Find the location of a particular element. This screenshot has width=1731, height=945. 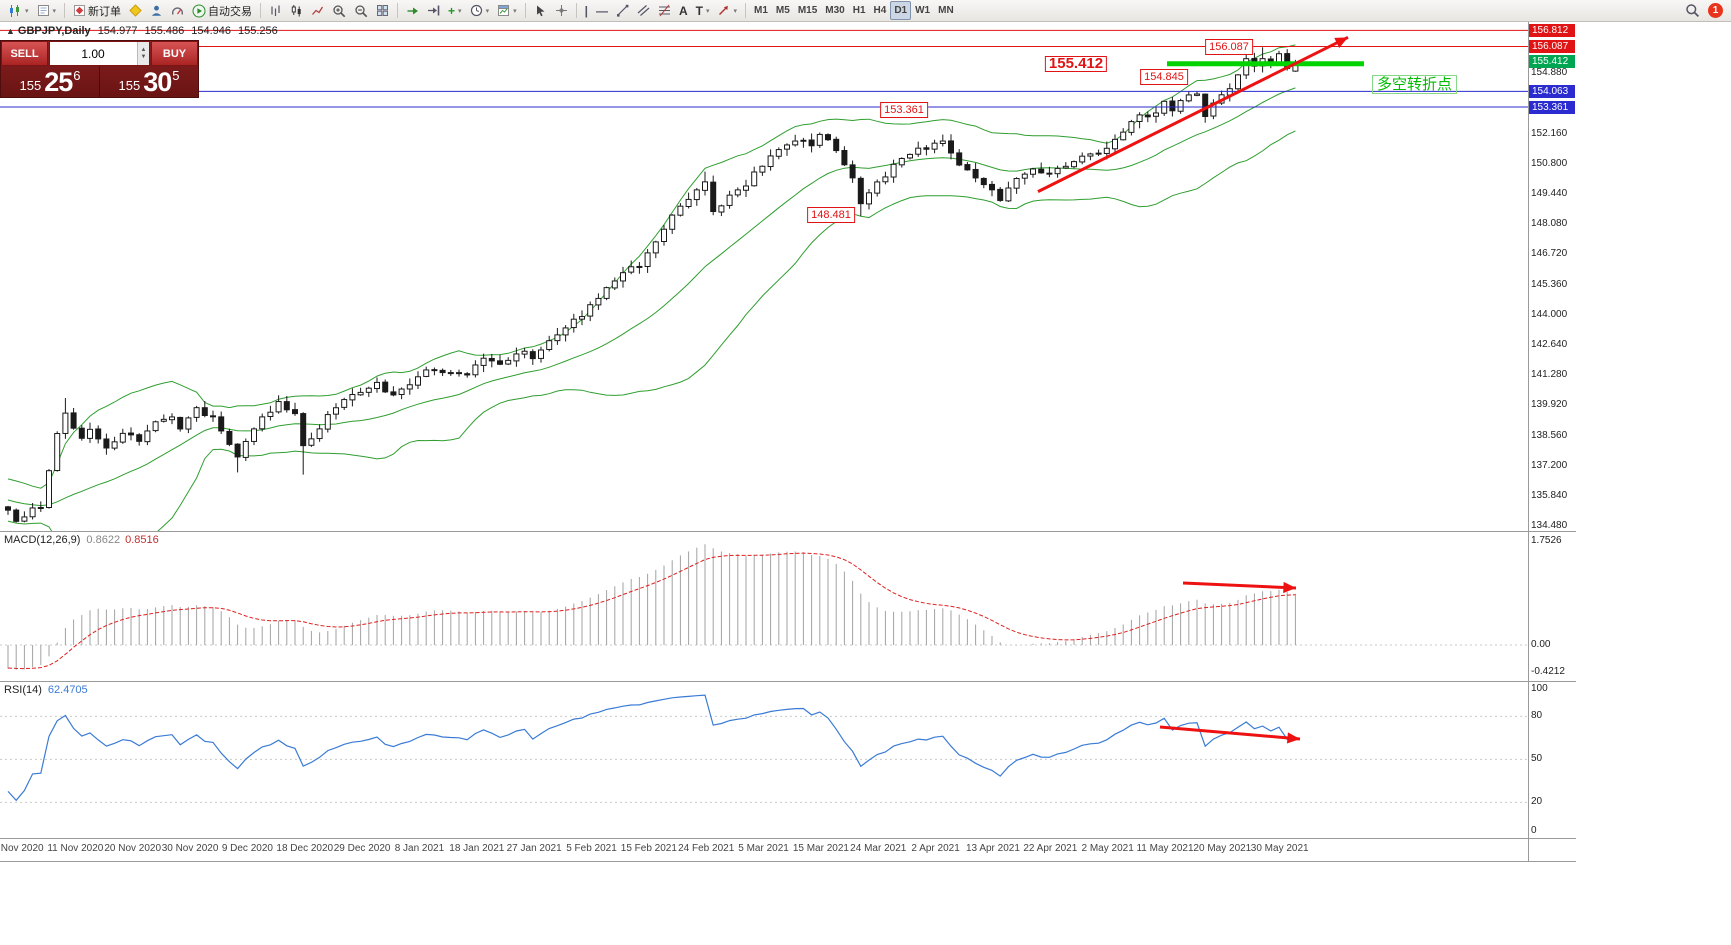

tf-m5-button: M5 is located at coordinates (782, 10).